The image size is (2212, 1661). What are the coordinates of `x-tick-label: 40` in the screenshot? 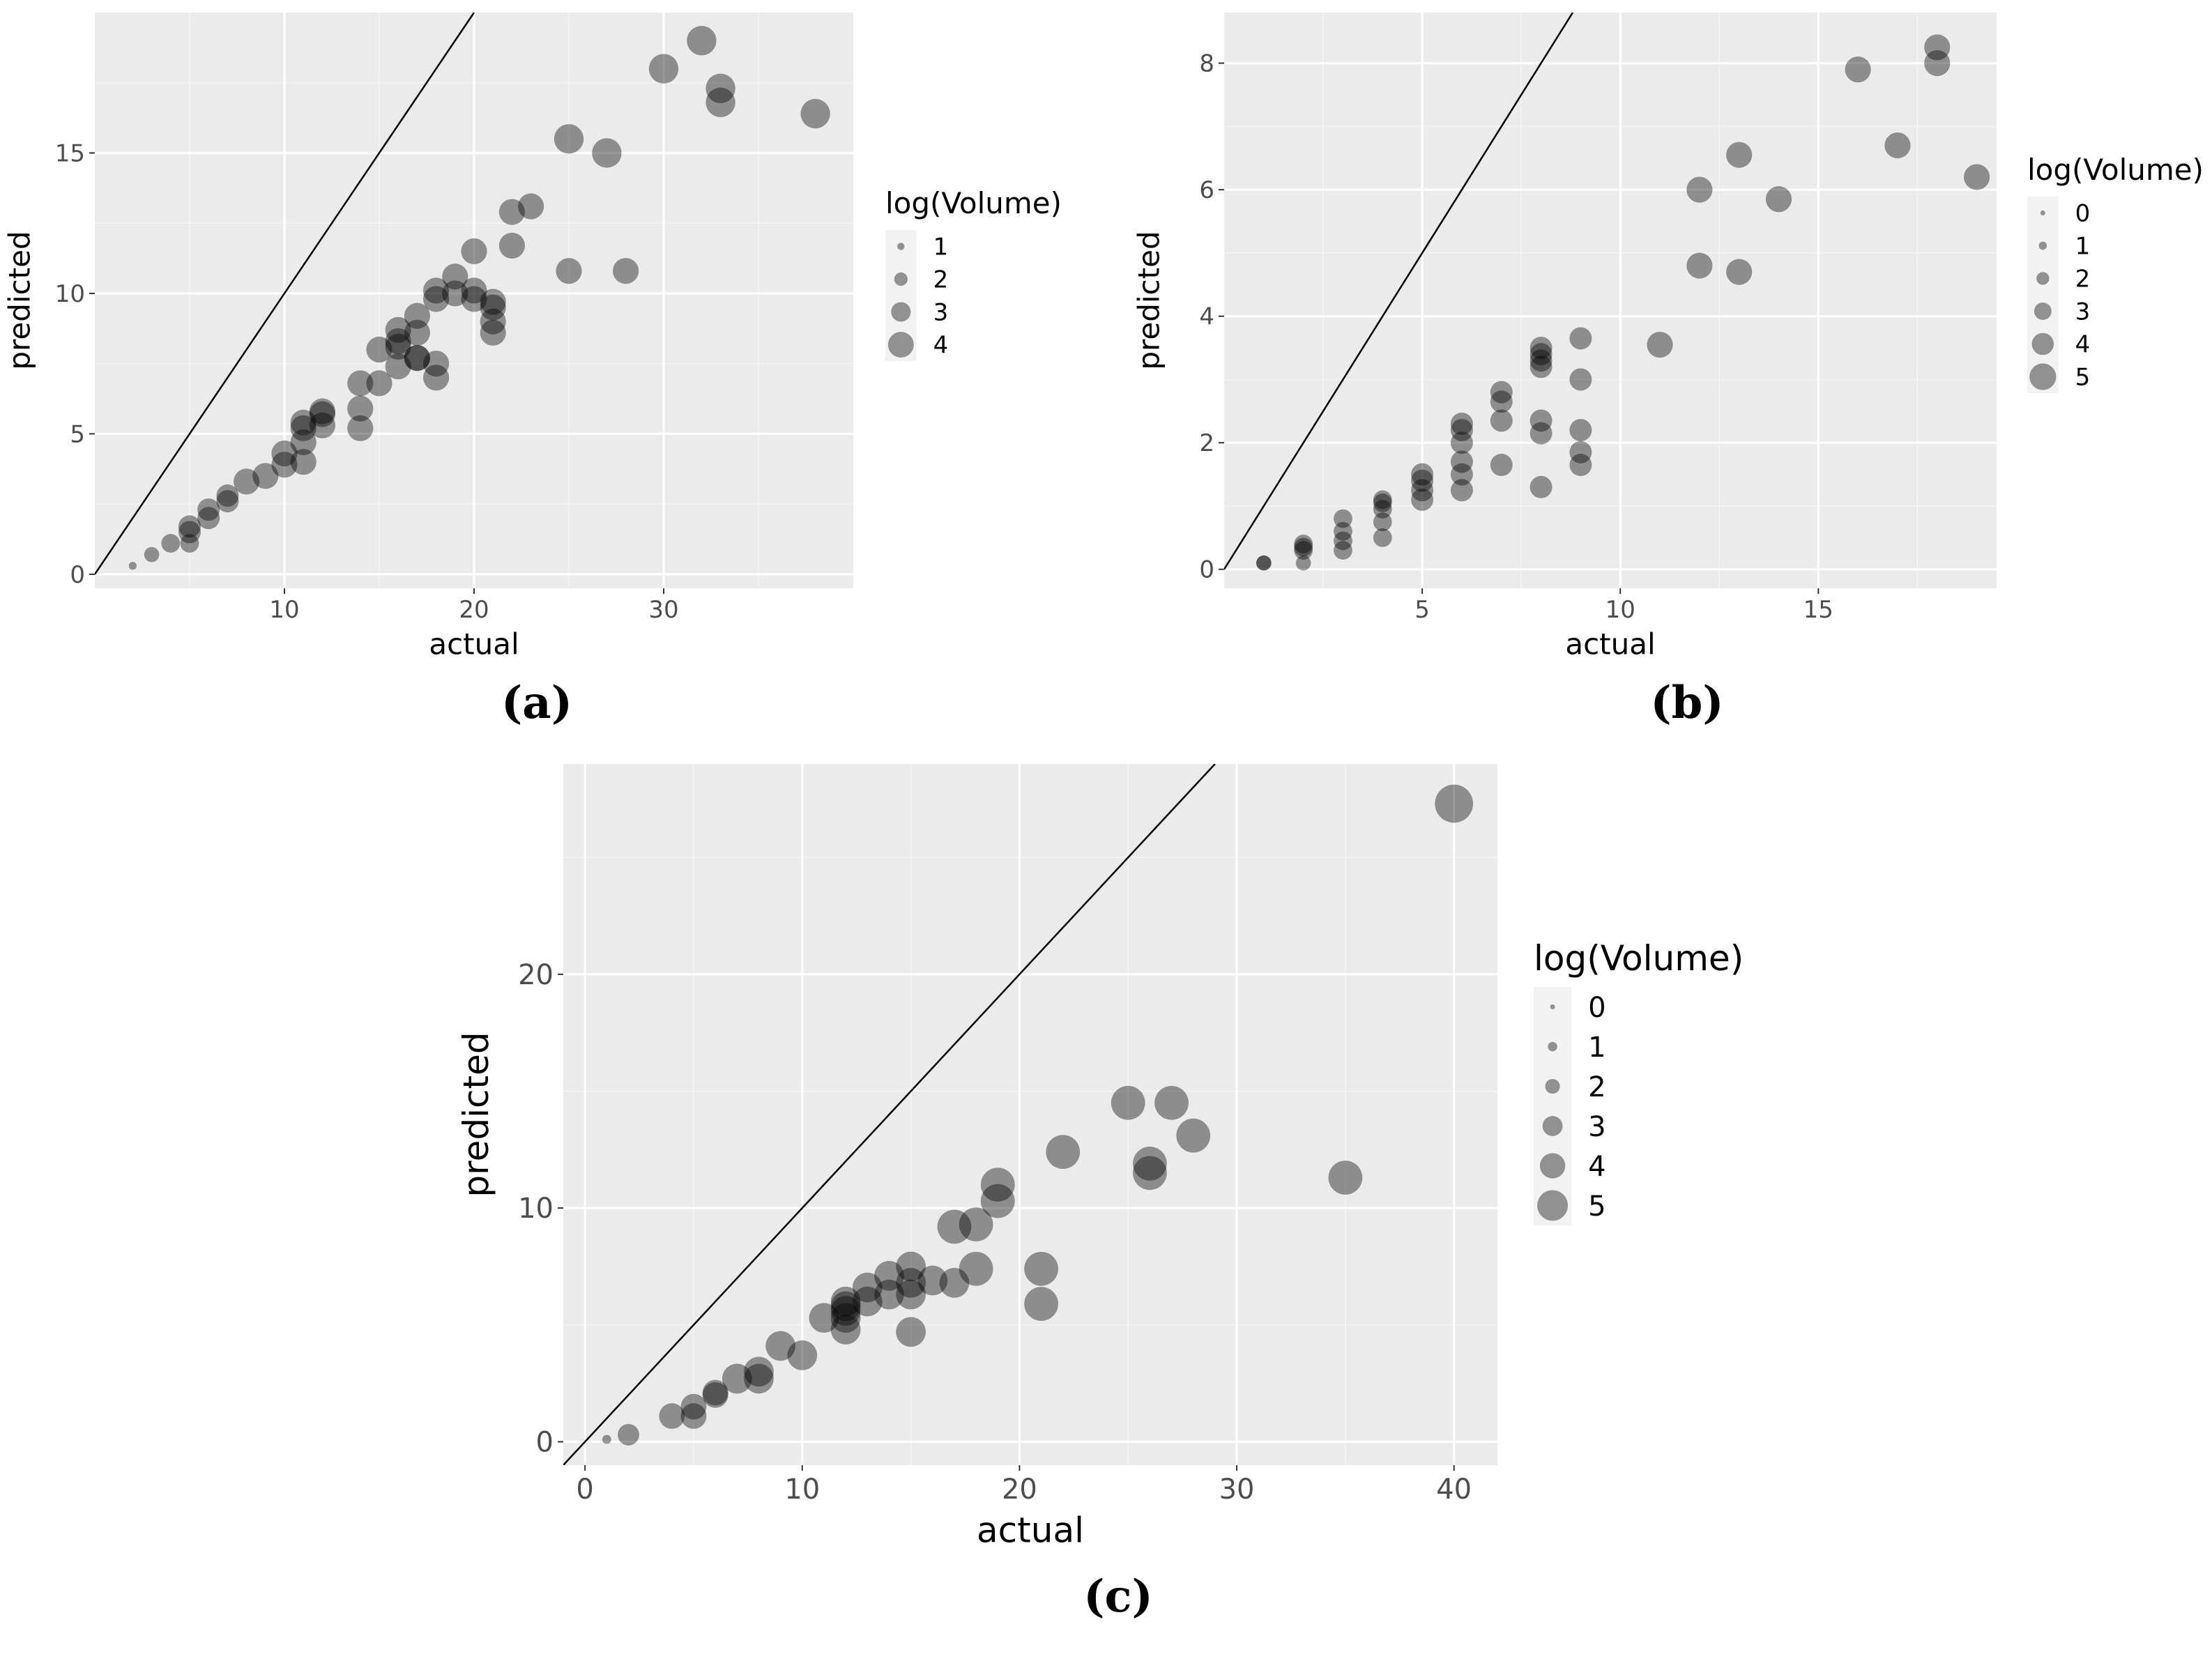 It's located at (1454, 1490).